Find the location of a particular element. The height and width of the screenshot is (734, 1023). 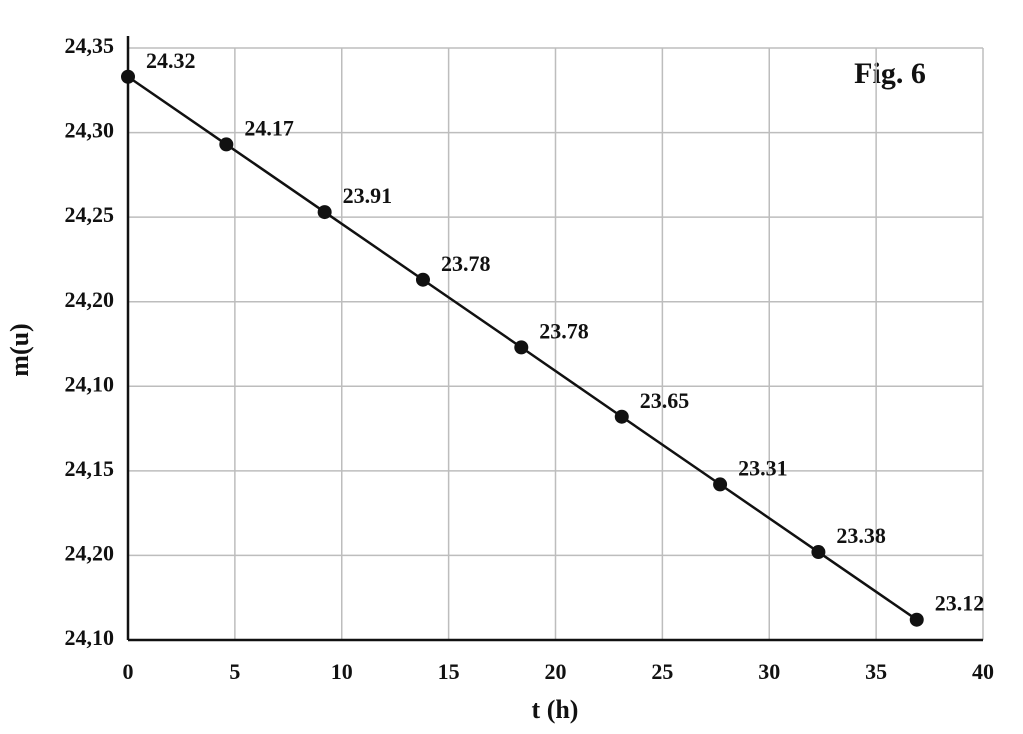

x-tick-label: 20 is located at coordinates (556, 671).